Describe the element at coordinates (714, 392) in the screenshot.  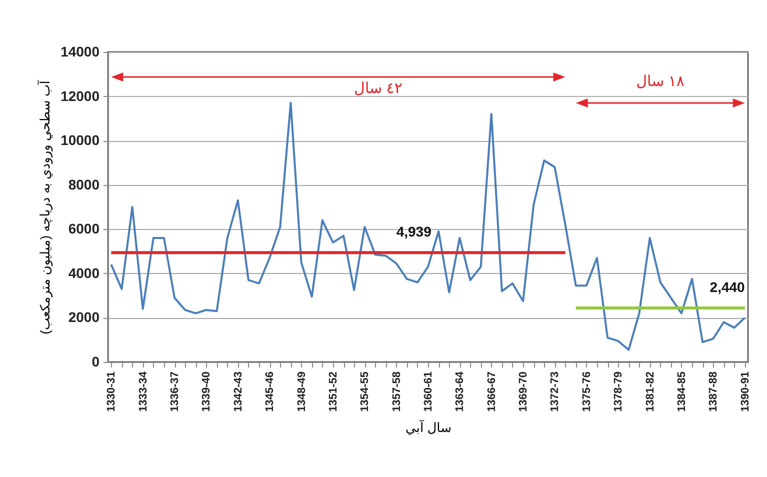
I see `x-tick-label: 1387-88` at that location.